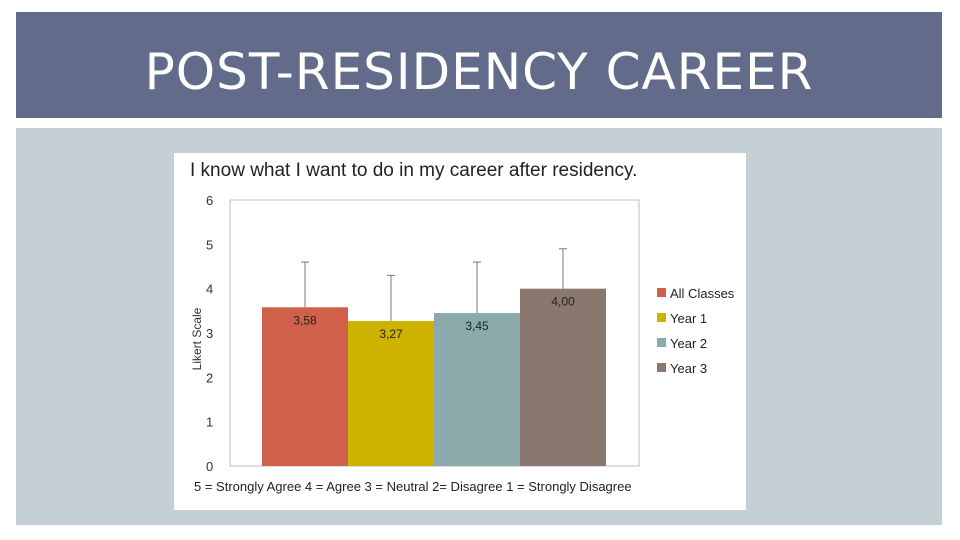 The height and width of the screenshot is (540, 960). Describe the element at coordinates (305, 320) in the screenshot. I see `data-label: 3,58` at that location.